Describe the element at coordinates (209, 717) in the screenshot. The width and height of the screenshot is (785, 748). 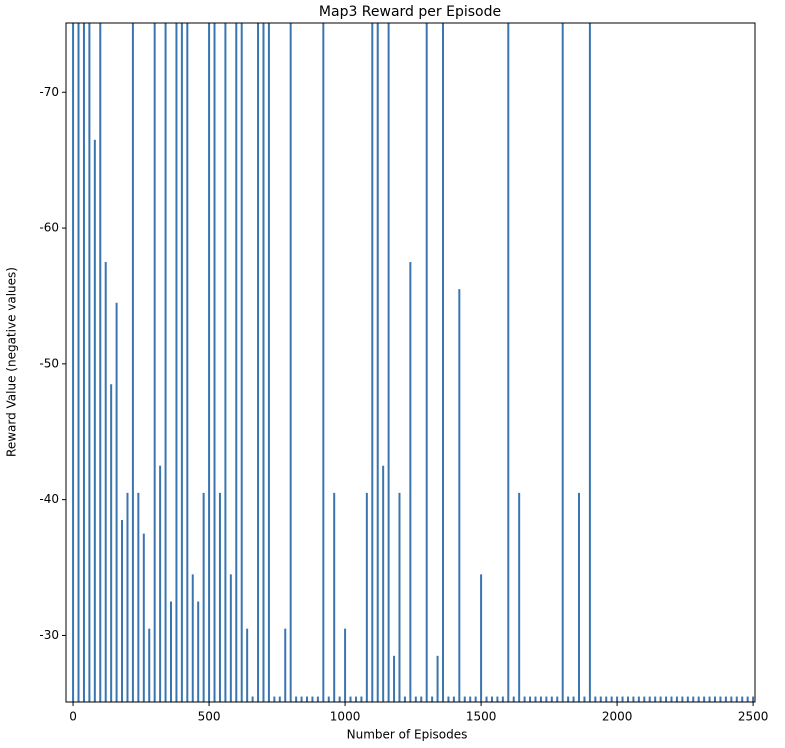
I see `x-tick-label: 500` at that location.